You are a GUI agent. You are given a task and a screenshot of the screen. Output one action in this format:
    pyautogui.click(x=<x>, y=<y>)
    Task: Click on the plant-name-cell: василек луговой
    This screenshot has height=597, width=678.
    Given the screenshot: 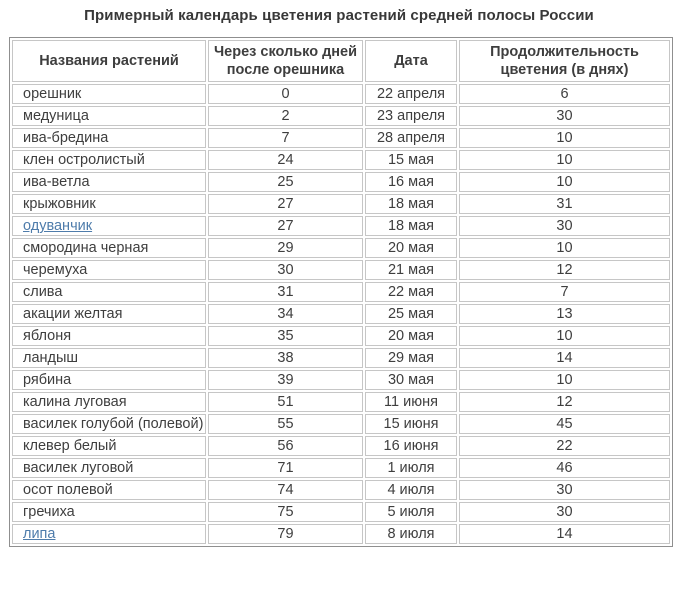 What is the action you would take?
    pyautogui.click(x=109, y=468)
    